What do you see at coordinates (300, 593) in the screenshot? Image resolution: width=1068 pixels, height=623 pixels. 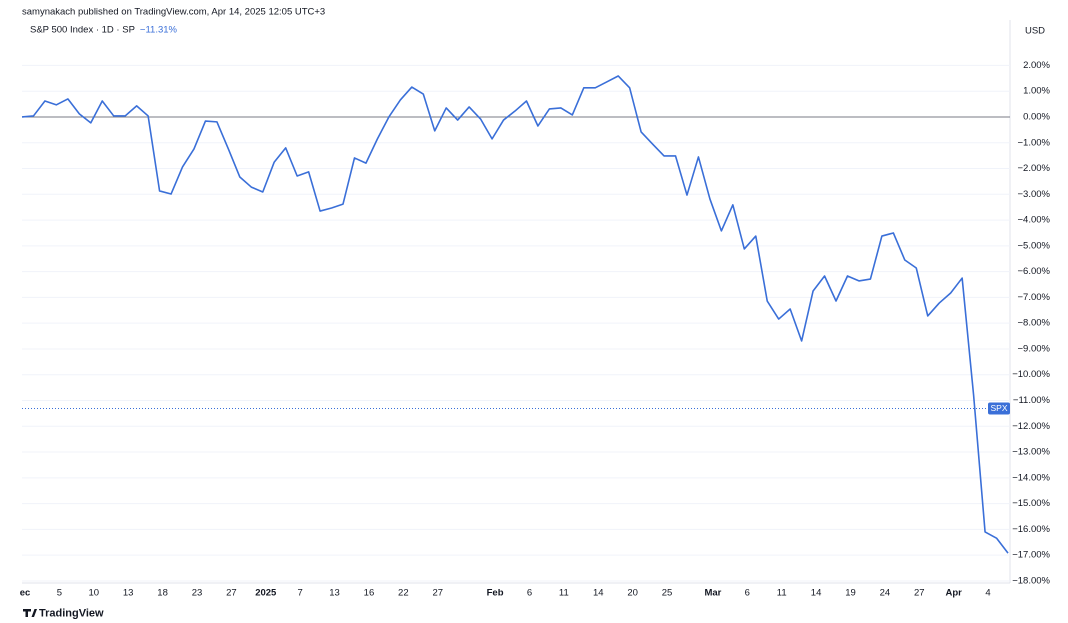 I see `x-tick-label: 7` at bounding box center [300, 593].